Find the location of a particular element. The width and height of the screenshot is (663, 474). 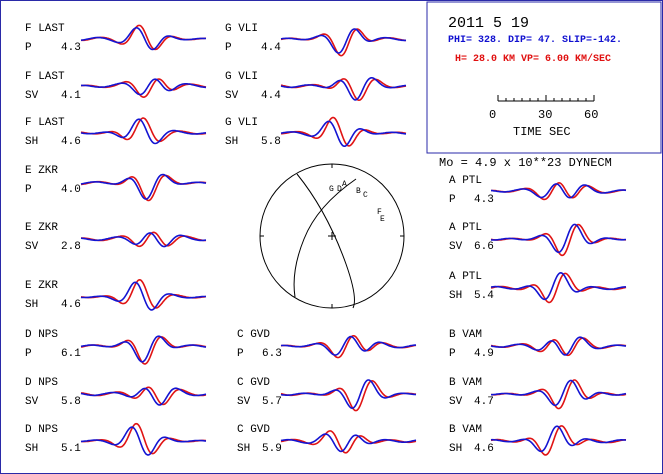

time-scale-tick-0: 0 is located at coordinates (492, 115).